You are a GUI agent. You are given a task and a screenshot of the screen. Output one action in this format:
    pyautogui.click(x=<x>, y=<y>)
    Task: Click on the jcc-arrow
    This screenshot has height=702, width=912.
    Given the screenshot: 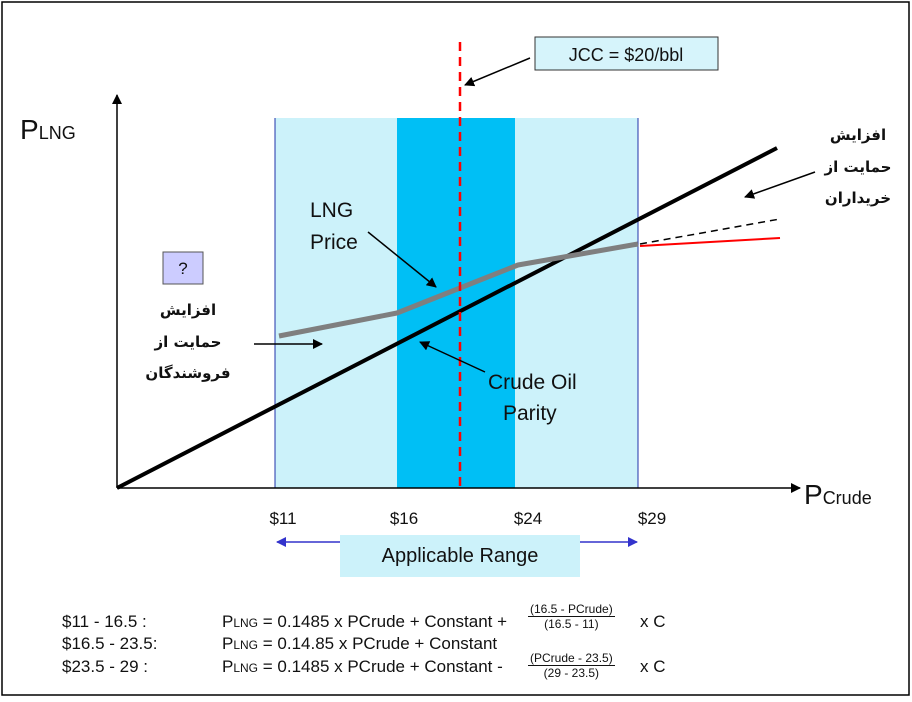 What is the action you would take?
    pyautogui.click(x=497, y=72)
    